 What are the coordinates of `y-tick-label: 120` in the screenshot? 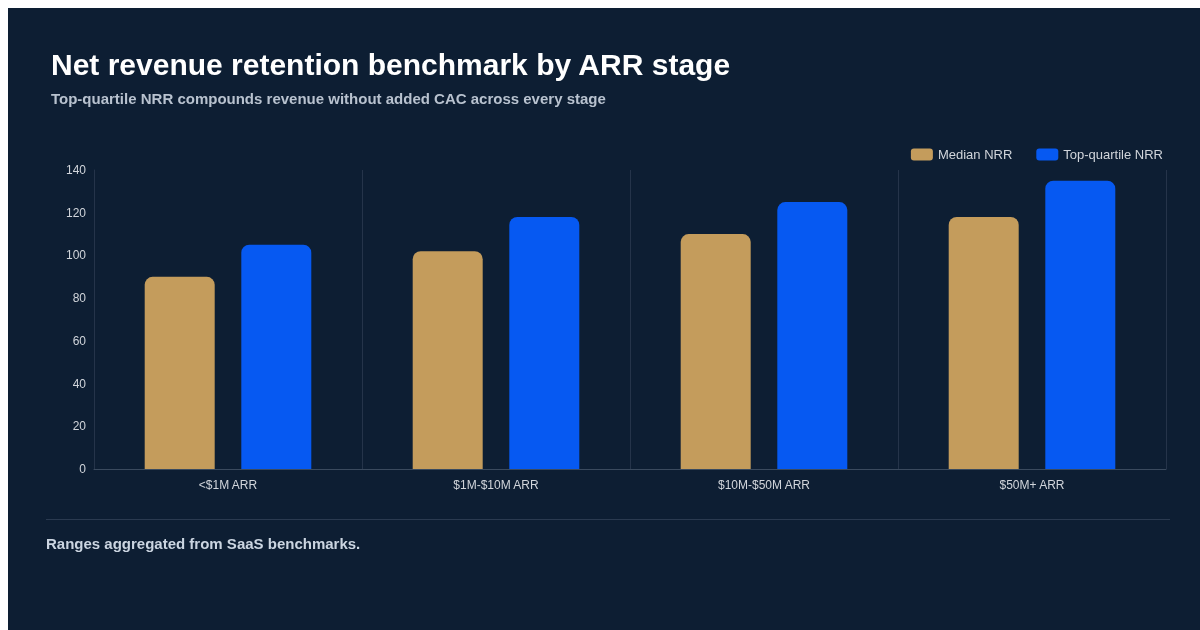 It's located at (76, 212).